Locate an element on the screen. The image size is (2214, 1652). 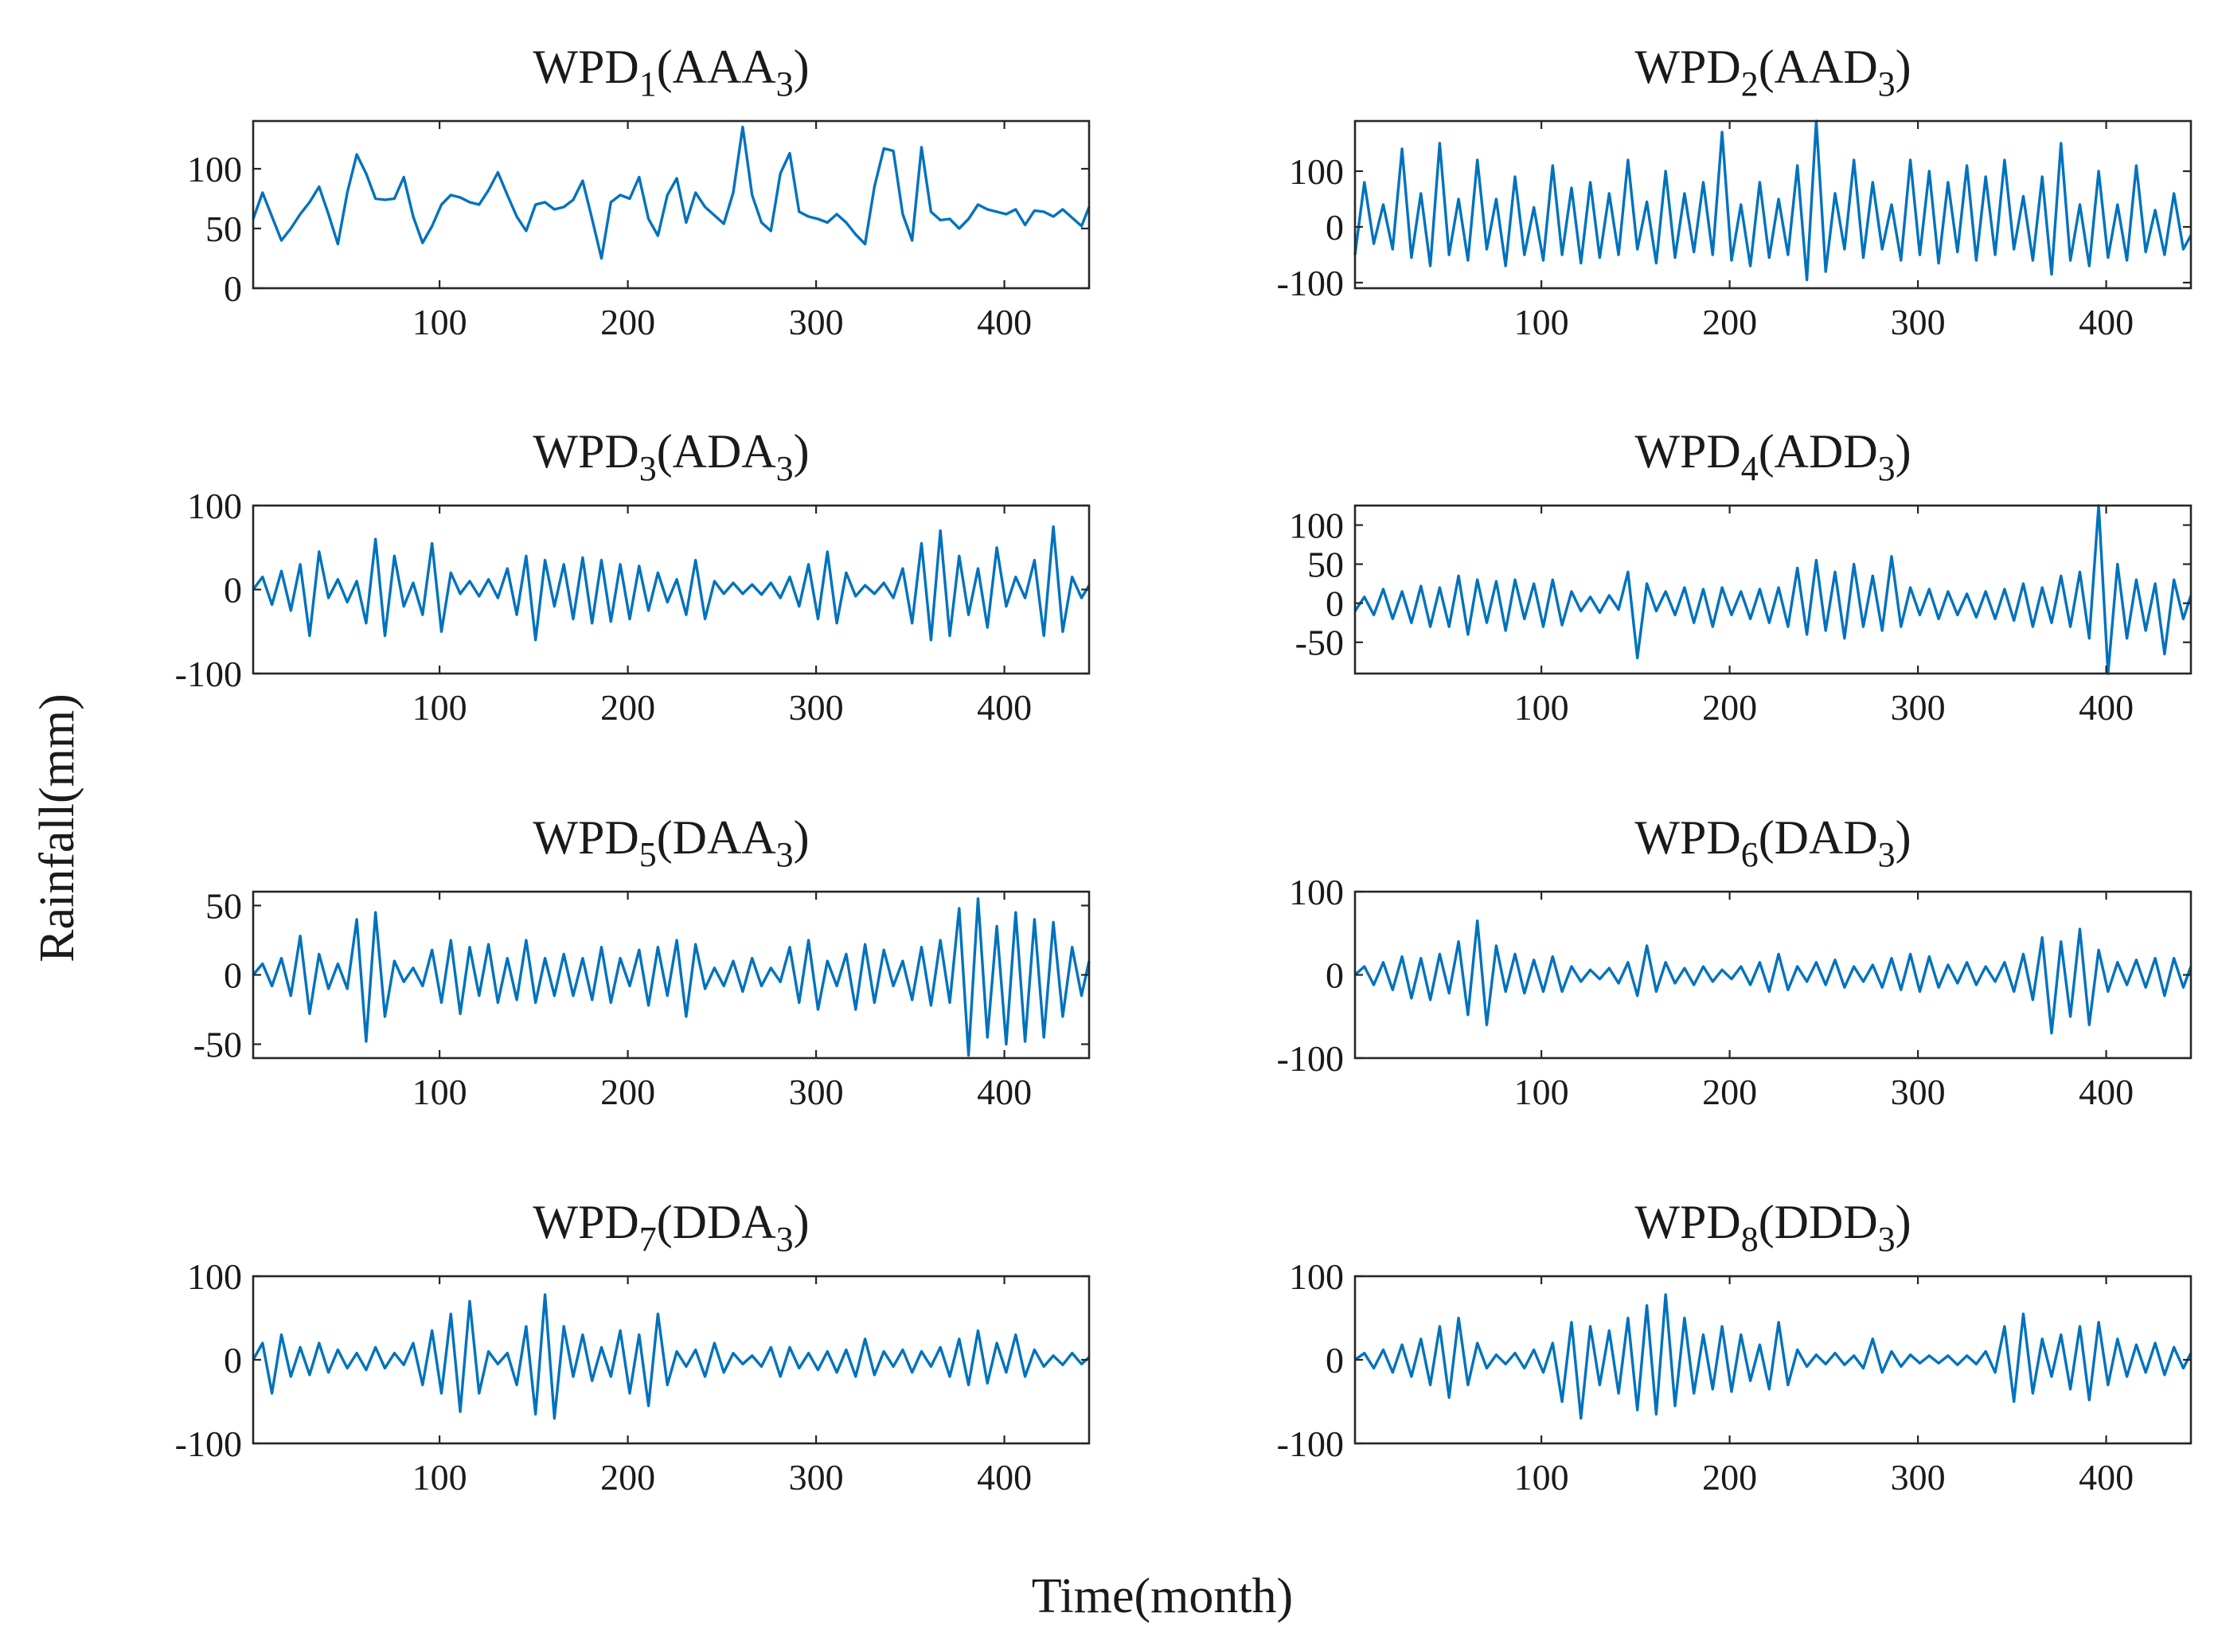
subplot-title: WPD1(AAA3) is located at coordinates (671, 72).